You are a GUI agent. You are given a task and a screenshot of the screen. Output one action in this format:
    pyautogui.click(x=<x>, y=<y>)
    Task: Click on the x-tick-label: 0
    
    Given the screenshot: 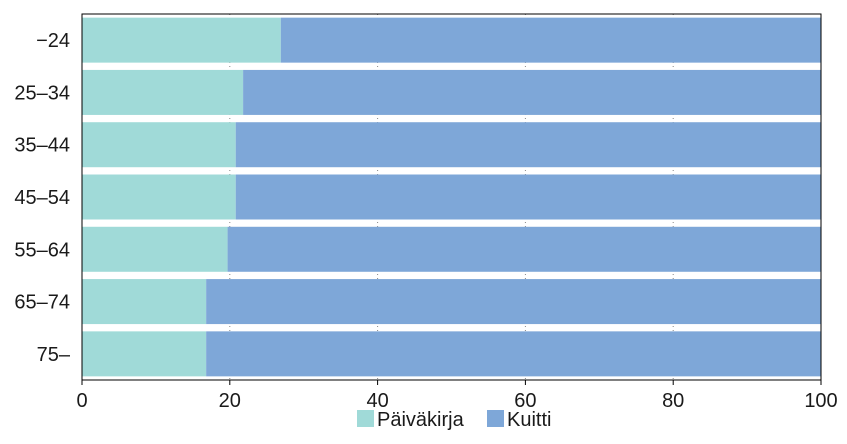 What is the action you would take?
    pyautogui.click(x=81, y=401)
    